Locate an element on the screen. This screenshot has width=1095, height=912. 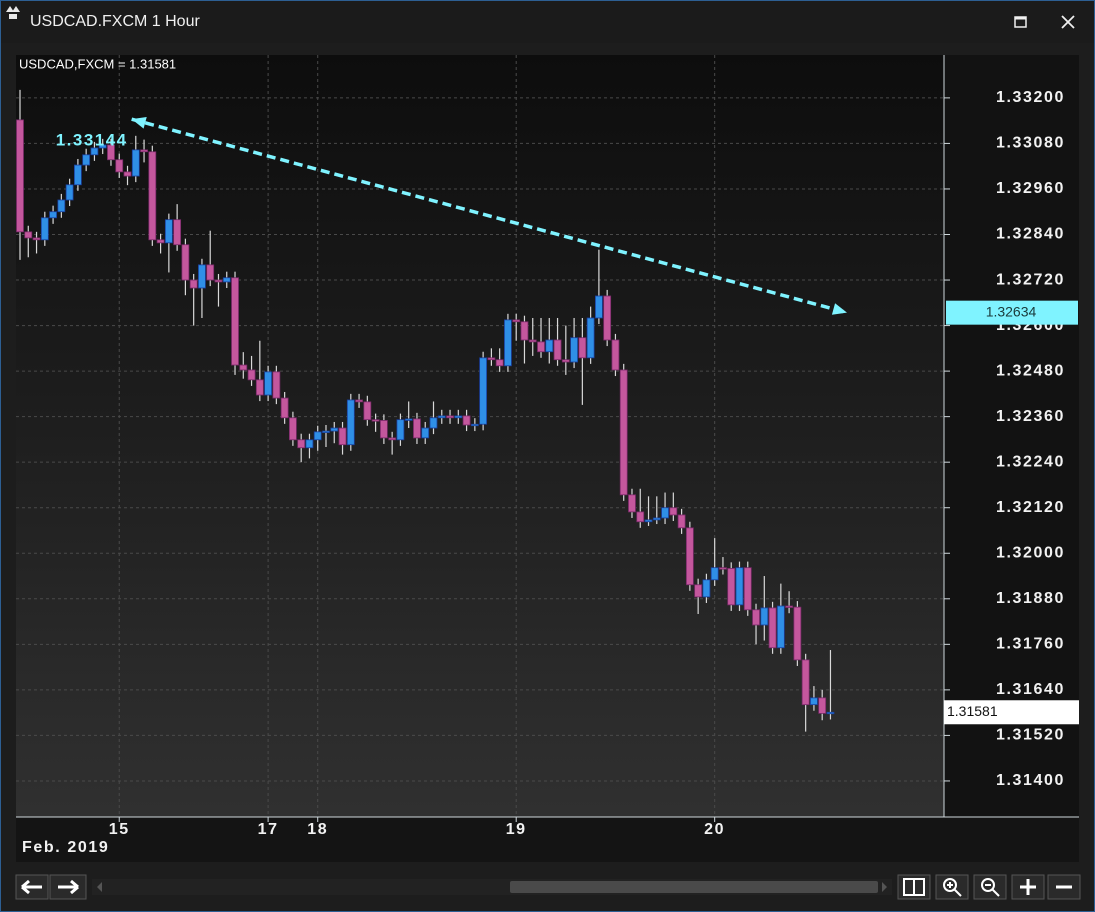
y-tick-label: 1.32000 is located at coordinates (1030, 552).